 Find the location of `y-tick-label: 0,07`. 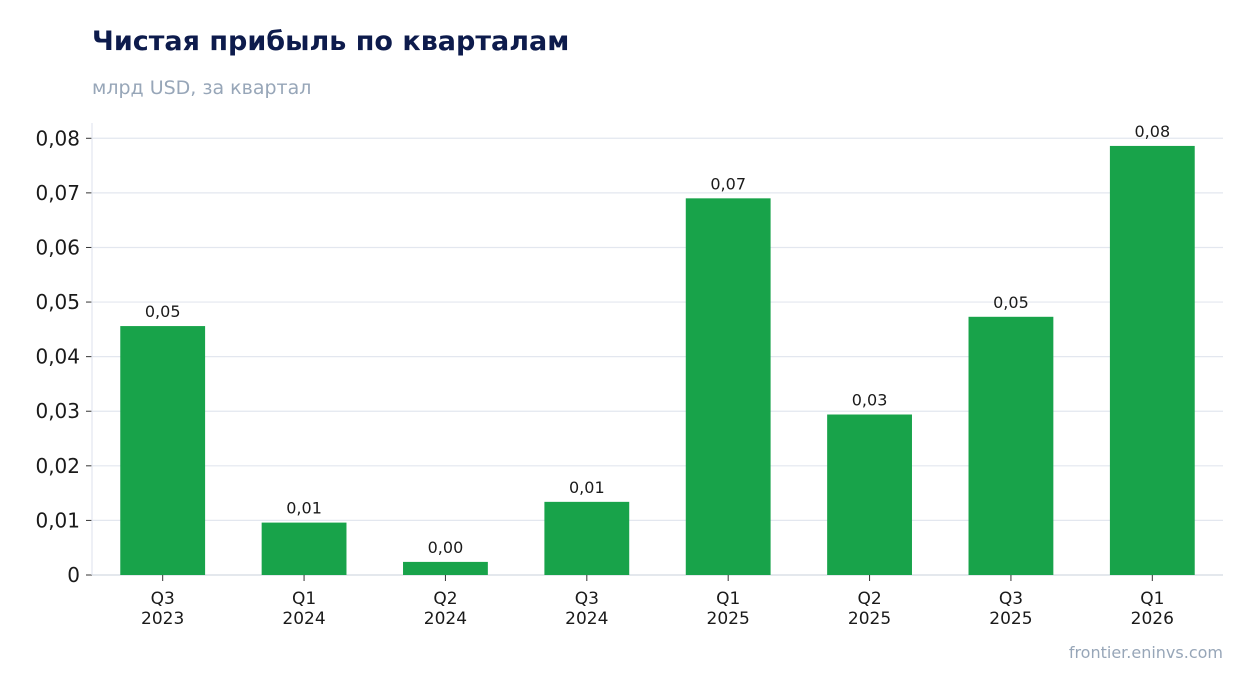

y-tick-label: 0,07 is located at coordinates (57, 193).